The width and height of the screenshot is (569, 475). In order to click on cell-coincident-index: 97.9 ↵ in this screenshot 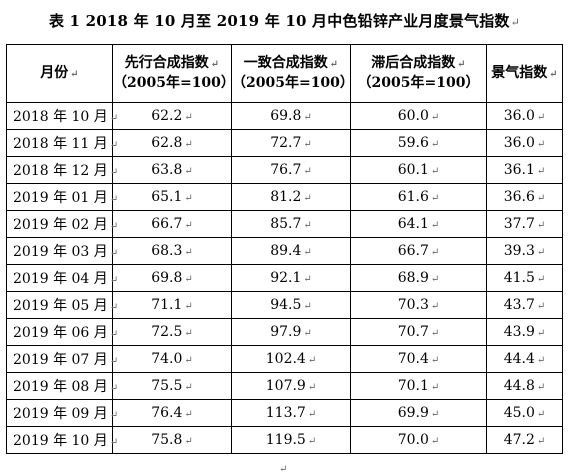, I will do `click(291, 332)`.